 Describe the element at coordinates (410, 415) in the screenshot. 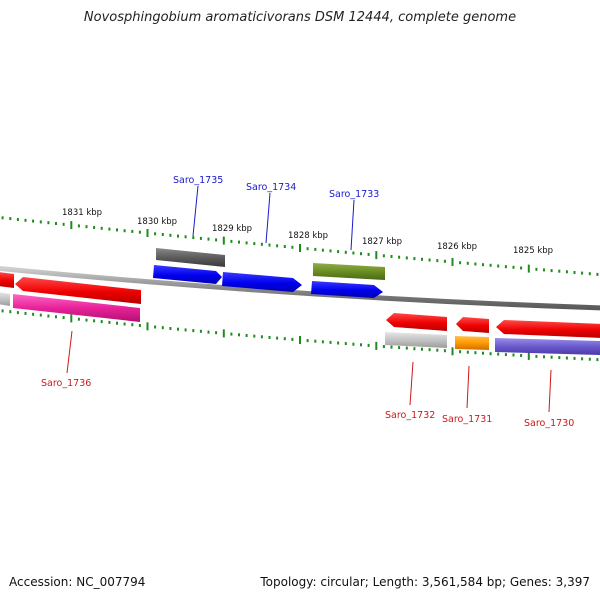

I see `gene-label-saro-1732: Saro_1732` at that location.